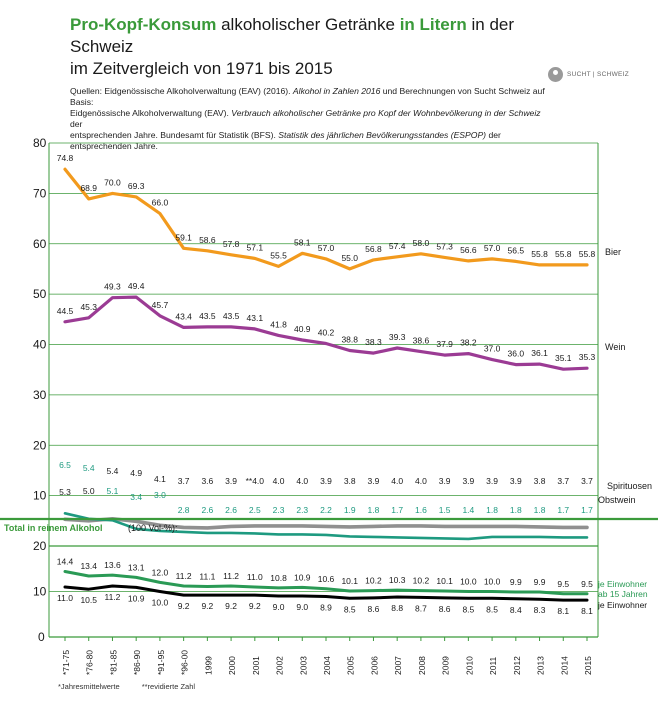  What do you see at coordinates (207, 510) in the screenshot?
I see `data-label-obstwein: 2.6` at bounding box center [207, 510].